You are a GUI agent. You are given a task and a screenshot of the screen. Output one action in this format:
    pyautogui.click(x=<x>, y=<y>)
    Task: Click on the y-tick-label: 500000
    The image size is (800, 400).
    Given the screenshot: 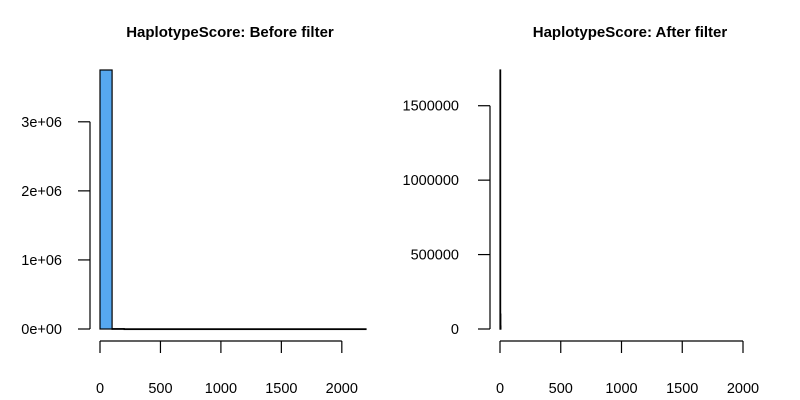 What is the action you would take?
    pyautogui.click(x=435, y=256)
    